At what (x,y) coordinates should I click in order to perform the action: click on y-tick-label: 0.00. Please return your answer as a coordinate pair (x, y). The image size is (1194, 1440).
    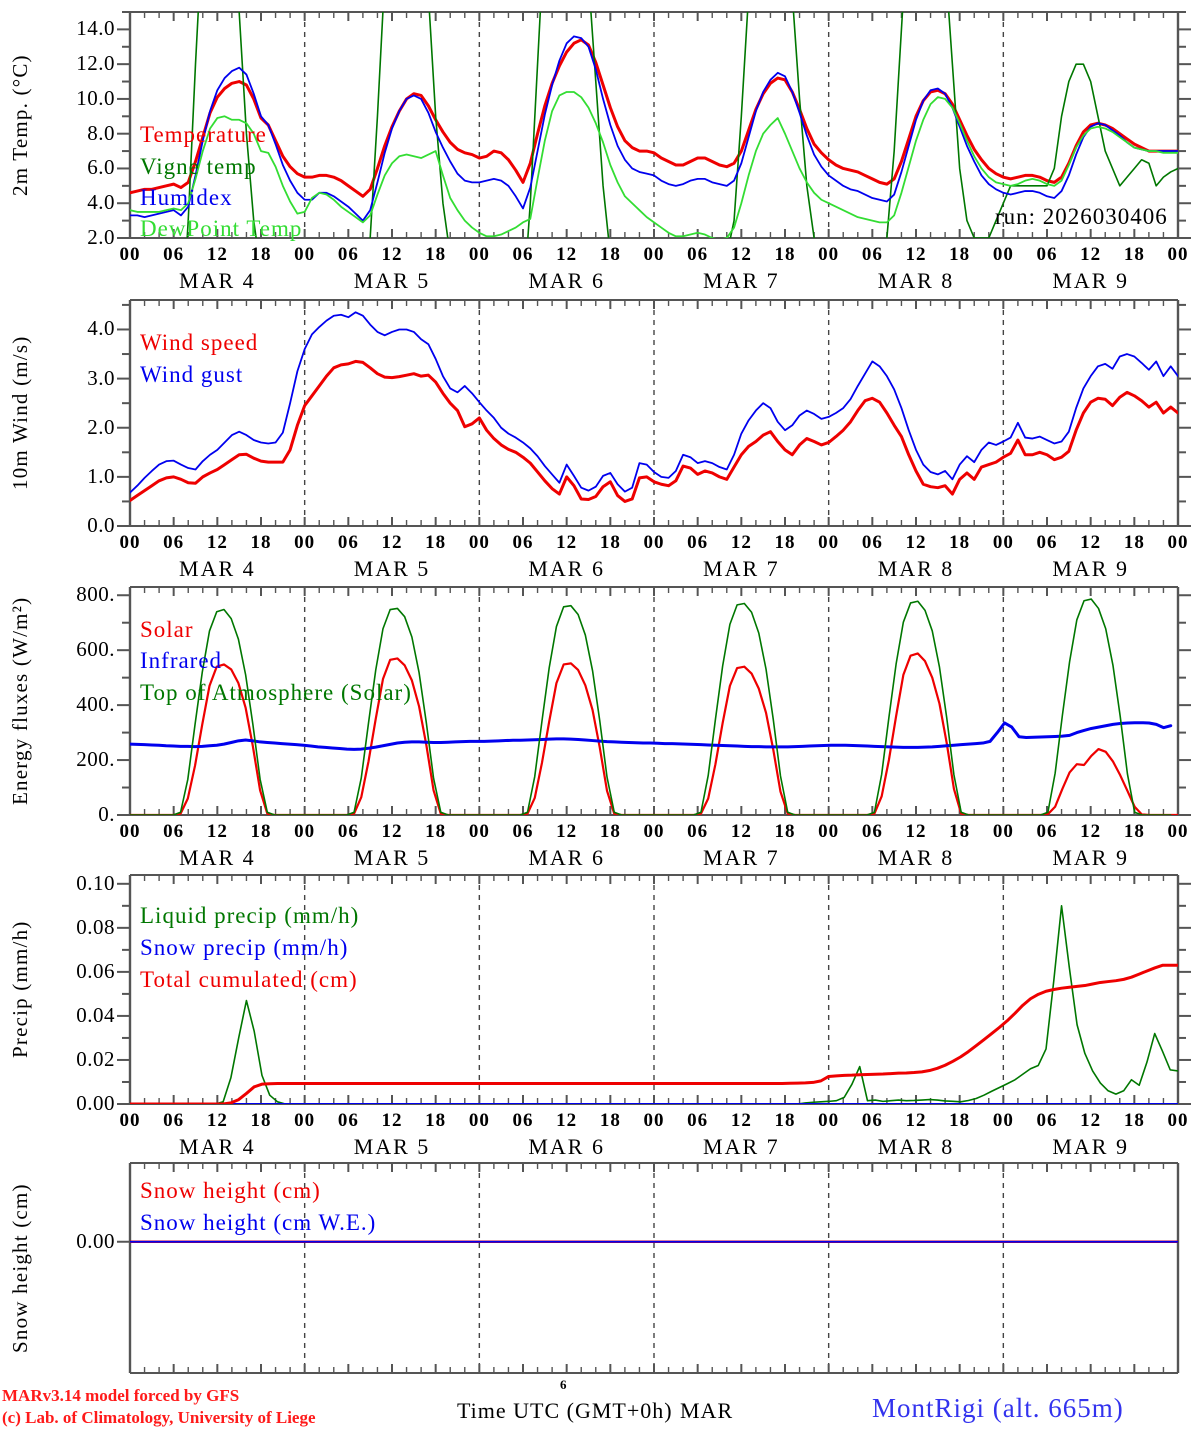
    Looking at the image, I should click on (95, 1240).